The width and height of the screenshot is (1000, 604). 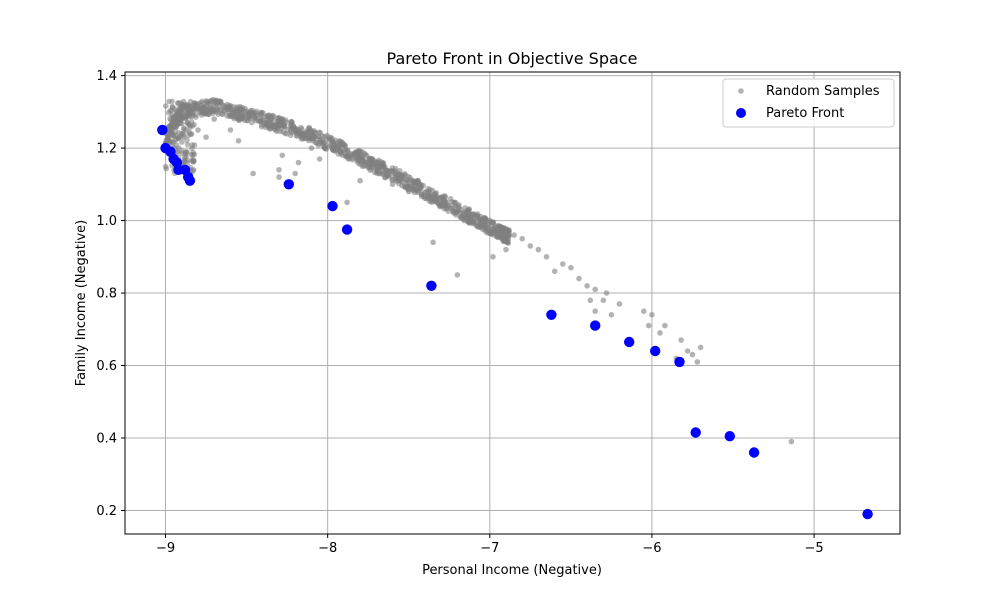 I want to click on y-tick-label: 0.8, so click(x=106, y=294).